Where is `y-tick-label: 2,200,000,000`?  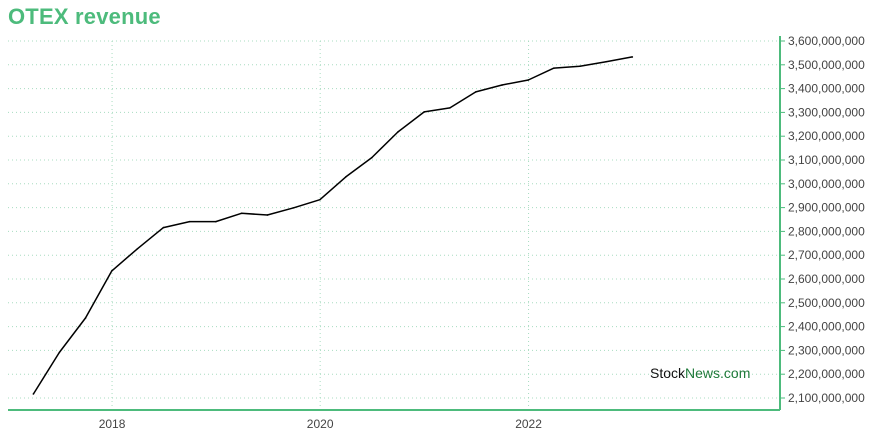
y-tick-label: 2,200,000,000 is located at coordinates (826, 374).